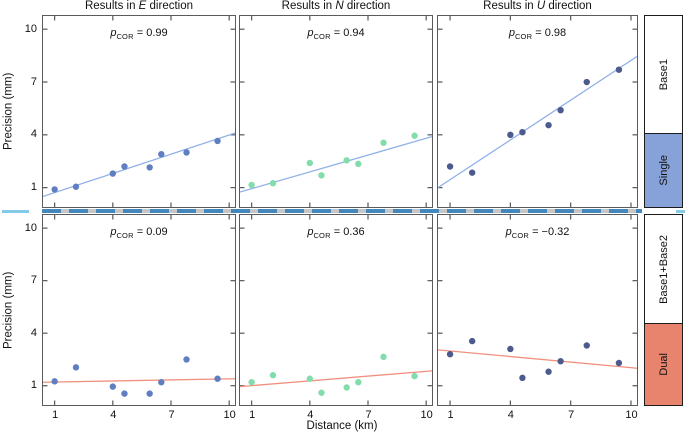 The width and height of the screenshot is (685, 441). I want to click on strip-section-base1: Base1, so click(663, 75).